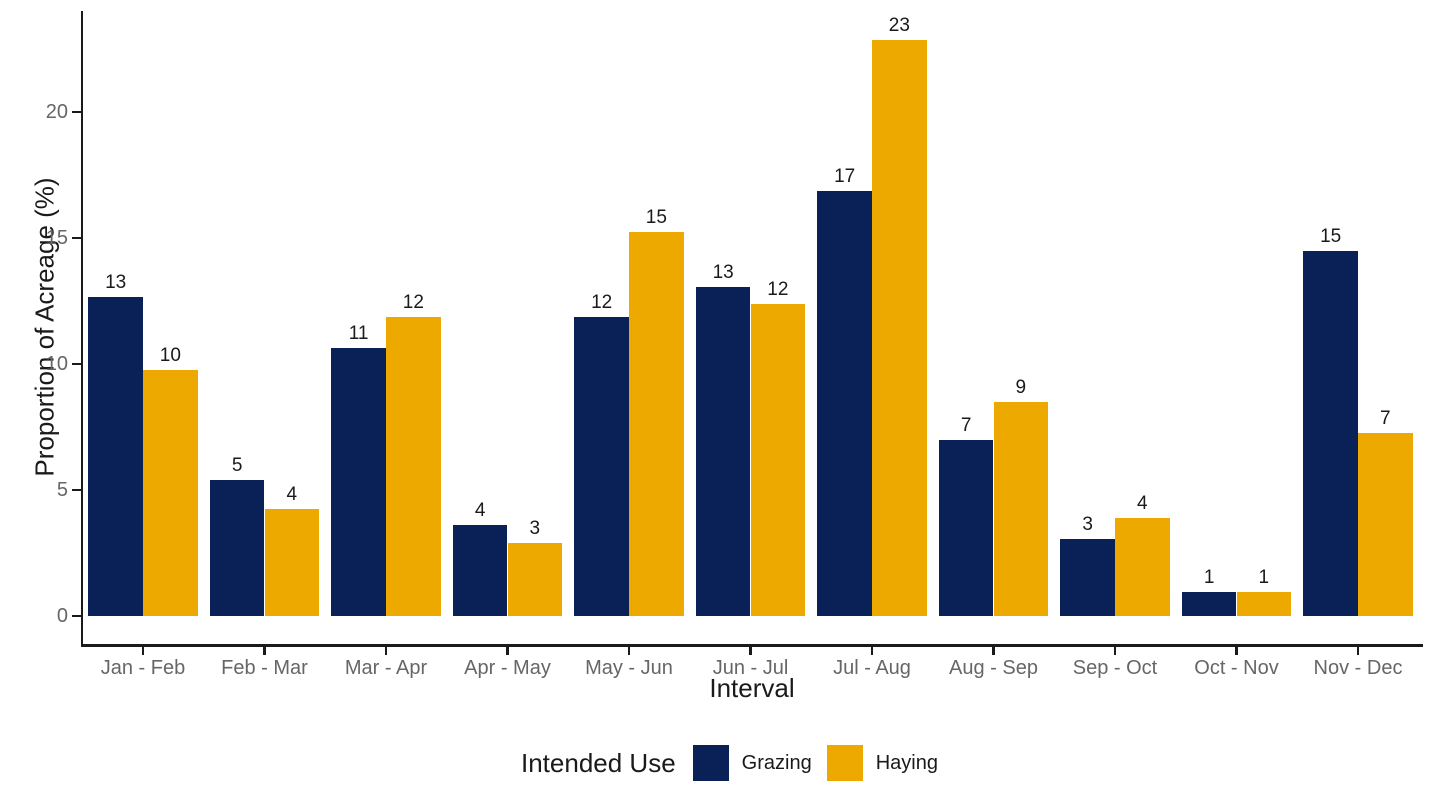 Image resolution: width=1430 pixels, height=806 pixels. I want to click on x-tick-label-7: Aug - Sep, so click(993, 668).